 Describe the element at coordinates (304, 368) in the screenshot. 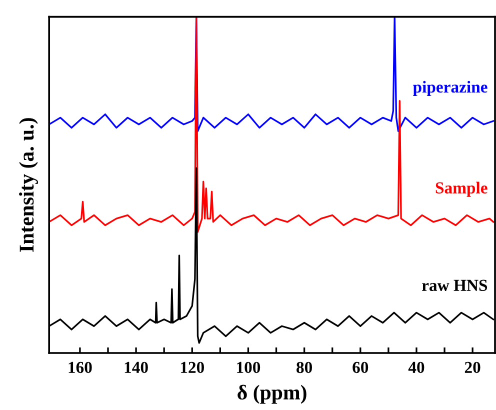

I see `x-tick-label: 80` at that location.